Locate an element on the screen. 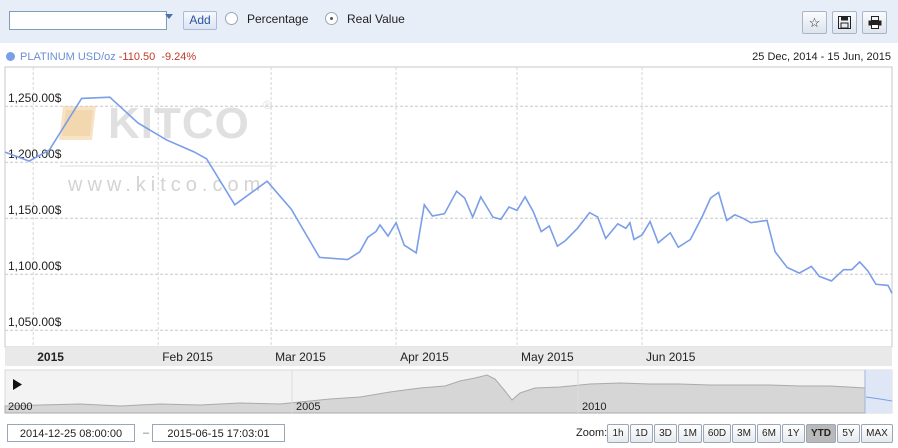  symbol-input is located at coordinates (88, 20).